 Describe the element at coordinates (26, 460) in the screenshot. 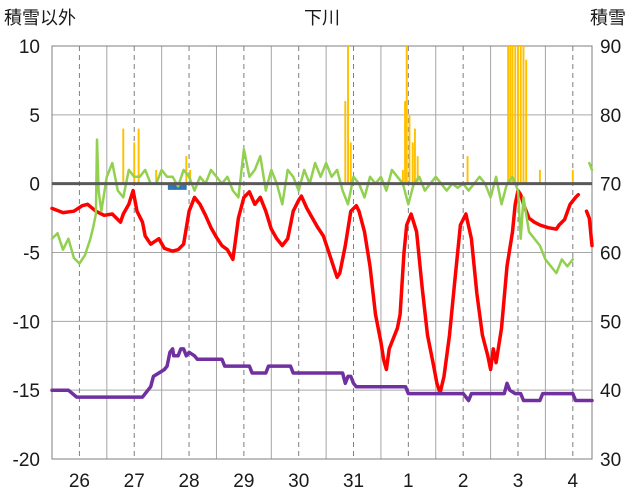

I see `left-tick-label: -20` at that location.